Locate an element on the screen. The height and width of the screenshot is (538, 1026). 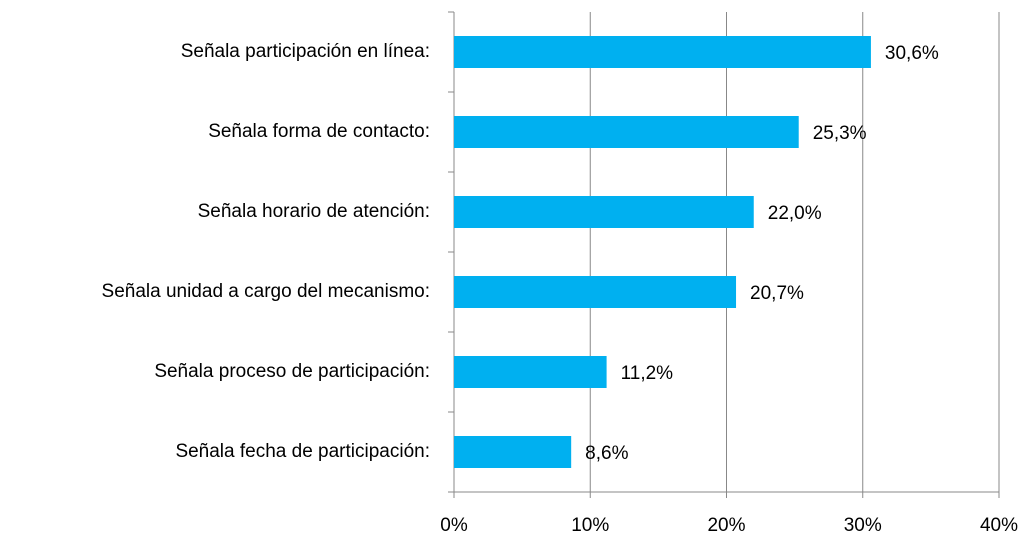
x-tick-label: 20% is located at coordinates (726, 525).